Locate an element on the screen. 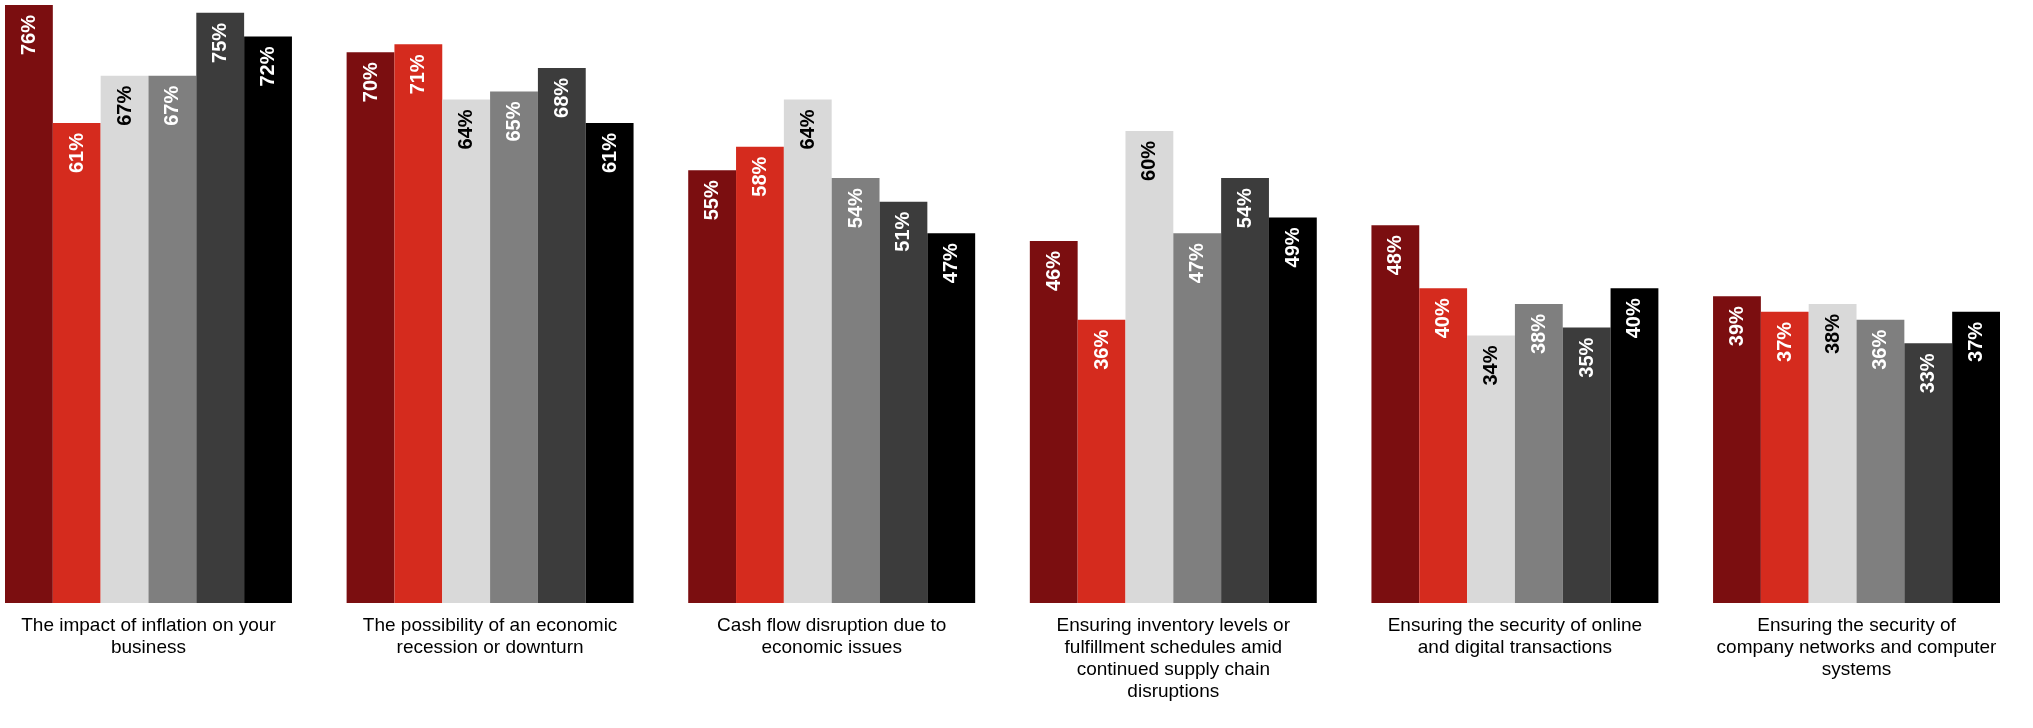 The image size is (2033, 728). data-label: 70% is located at coordinates (369, 82).